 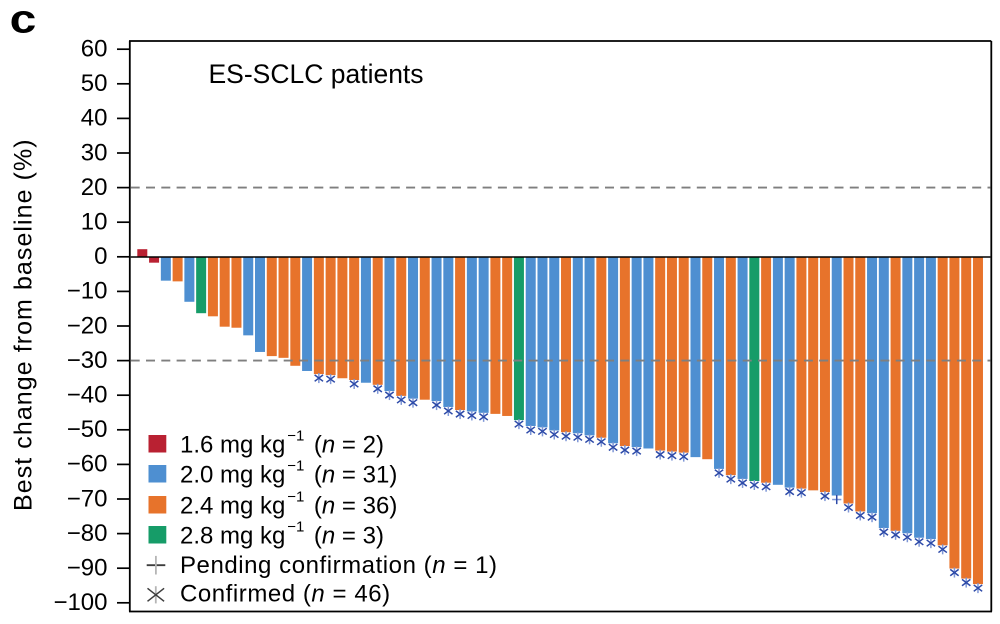 I want to click on svg-text:2.8 mg kg−1 (n = 3): 2.8 mg kg −1 (n = 3), so click(x=282, y=534).